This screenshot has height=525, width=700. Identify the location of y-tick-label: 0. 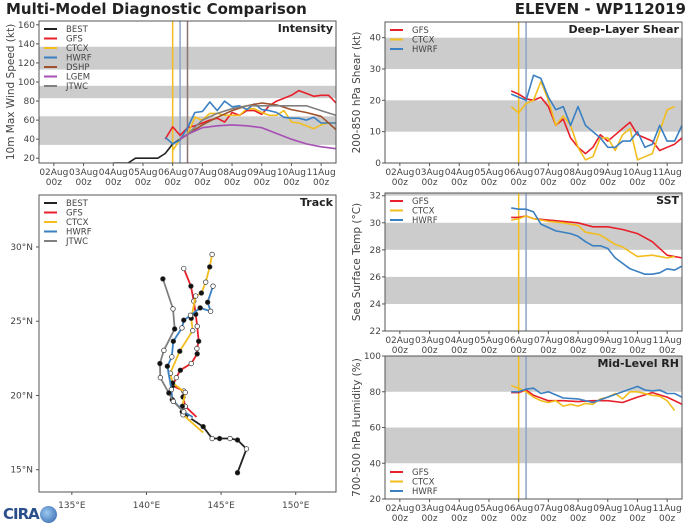
(378, 164).